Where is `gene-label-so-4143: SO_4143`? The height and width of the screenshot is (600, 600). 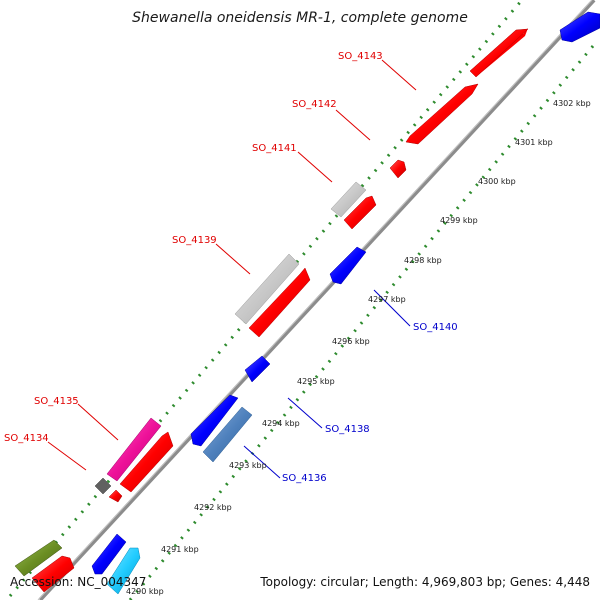 gene-label-so-4143: SO_4143 is located at coordinates (360, 56).